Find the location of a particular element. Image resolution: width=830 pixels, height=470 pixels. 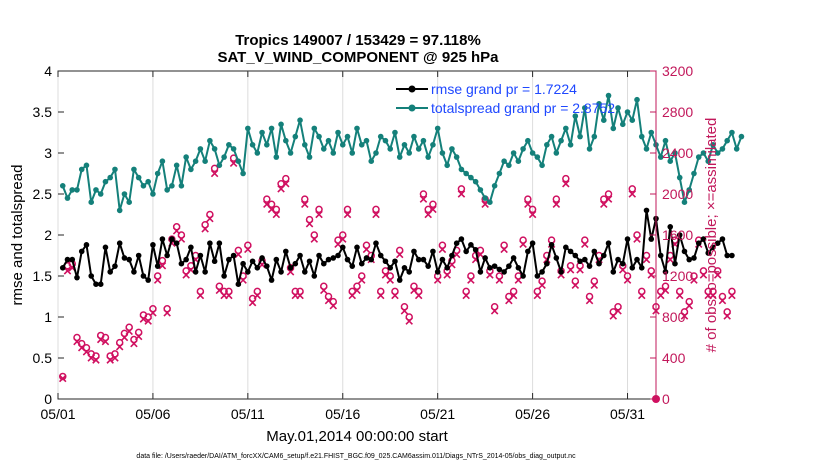

y-left-tick-label-8: 4 is located at coordinates (48, 71).